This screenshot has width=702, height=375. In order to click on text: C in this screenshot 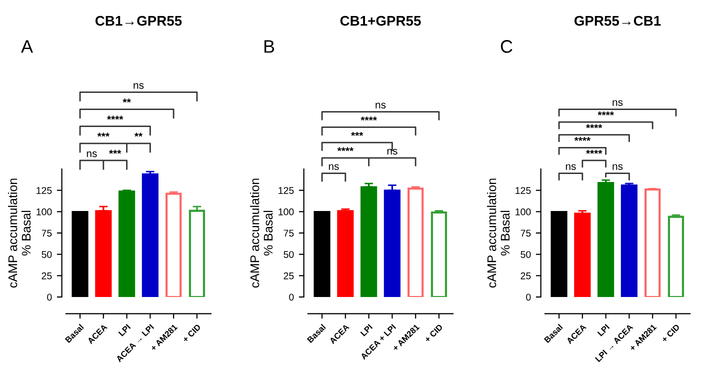, I will do `click(506, 46)`.